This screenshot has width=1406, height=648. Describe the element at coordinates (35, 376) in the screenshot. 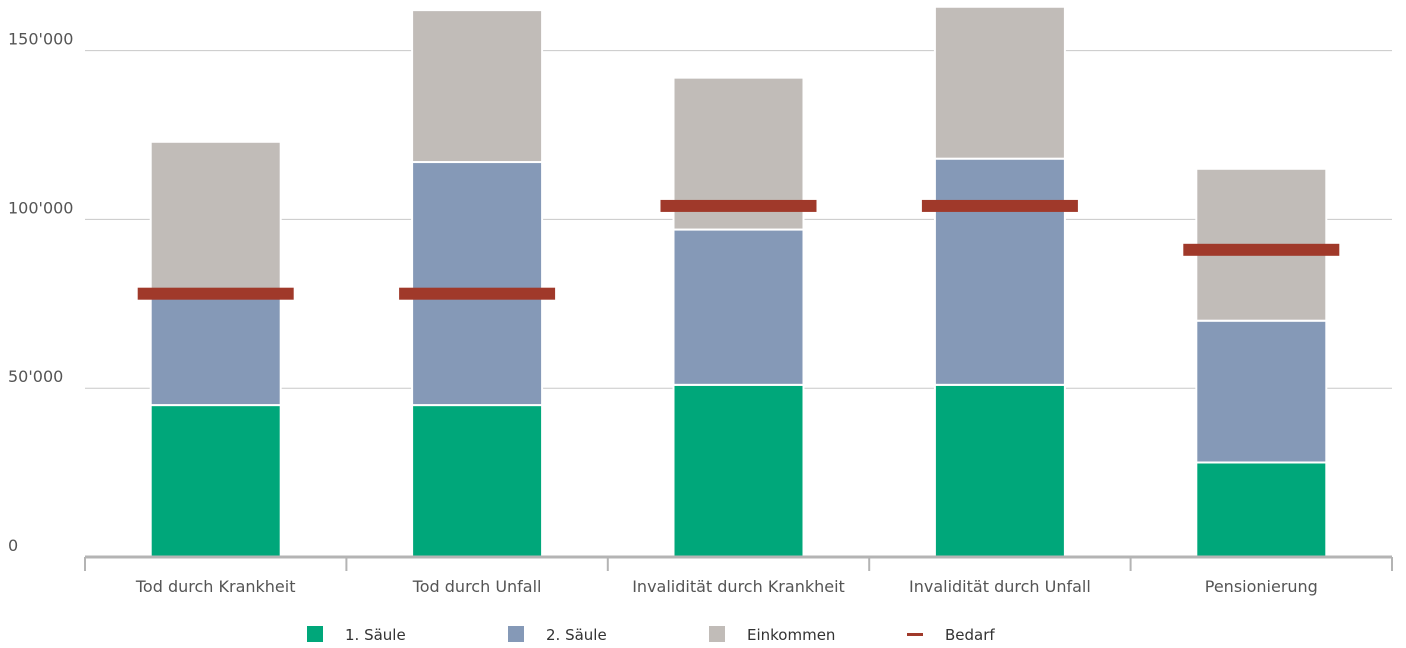

I see `y-tick-label: 50'000` at that location.